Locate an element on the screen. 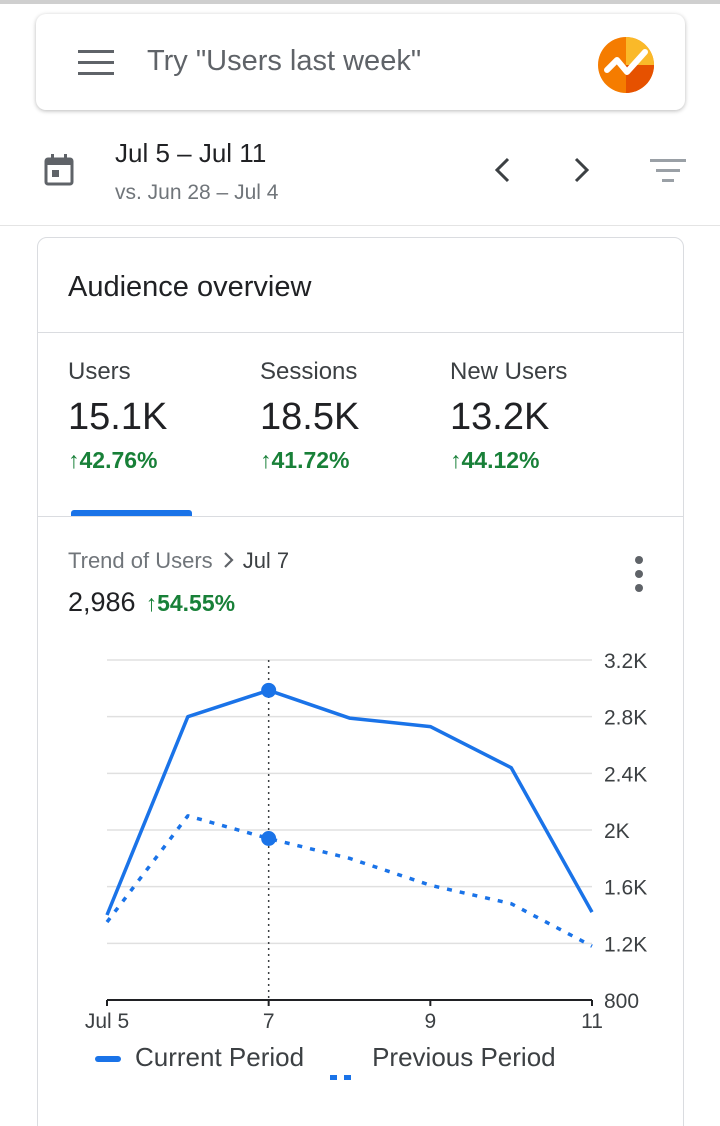 The image size is (720, 1126). card-title: Audience overview is located at coordinates (190, 287).